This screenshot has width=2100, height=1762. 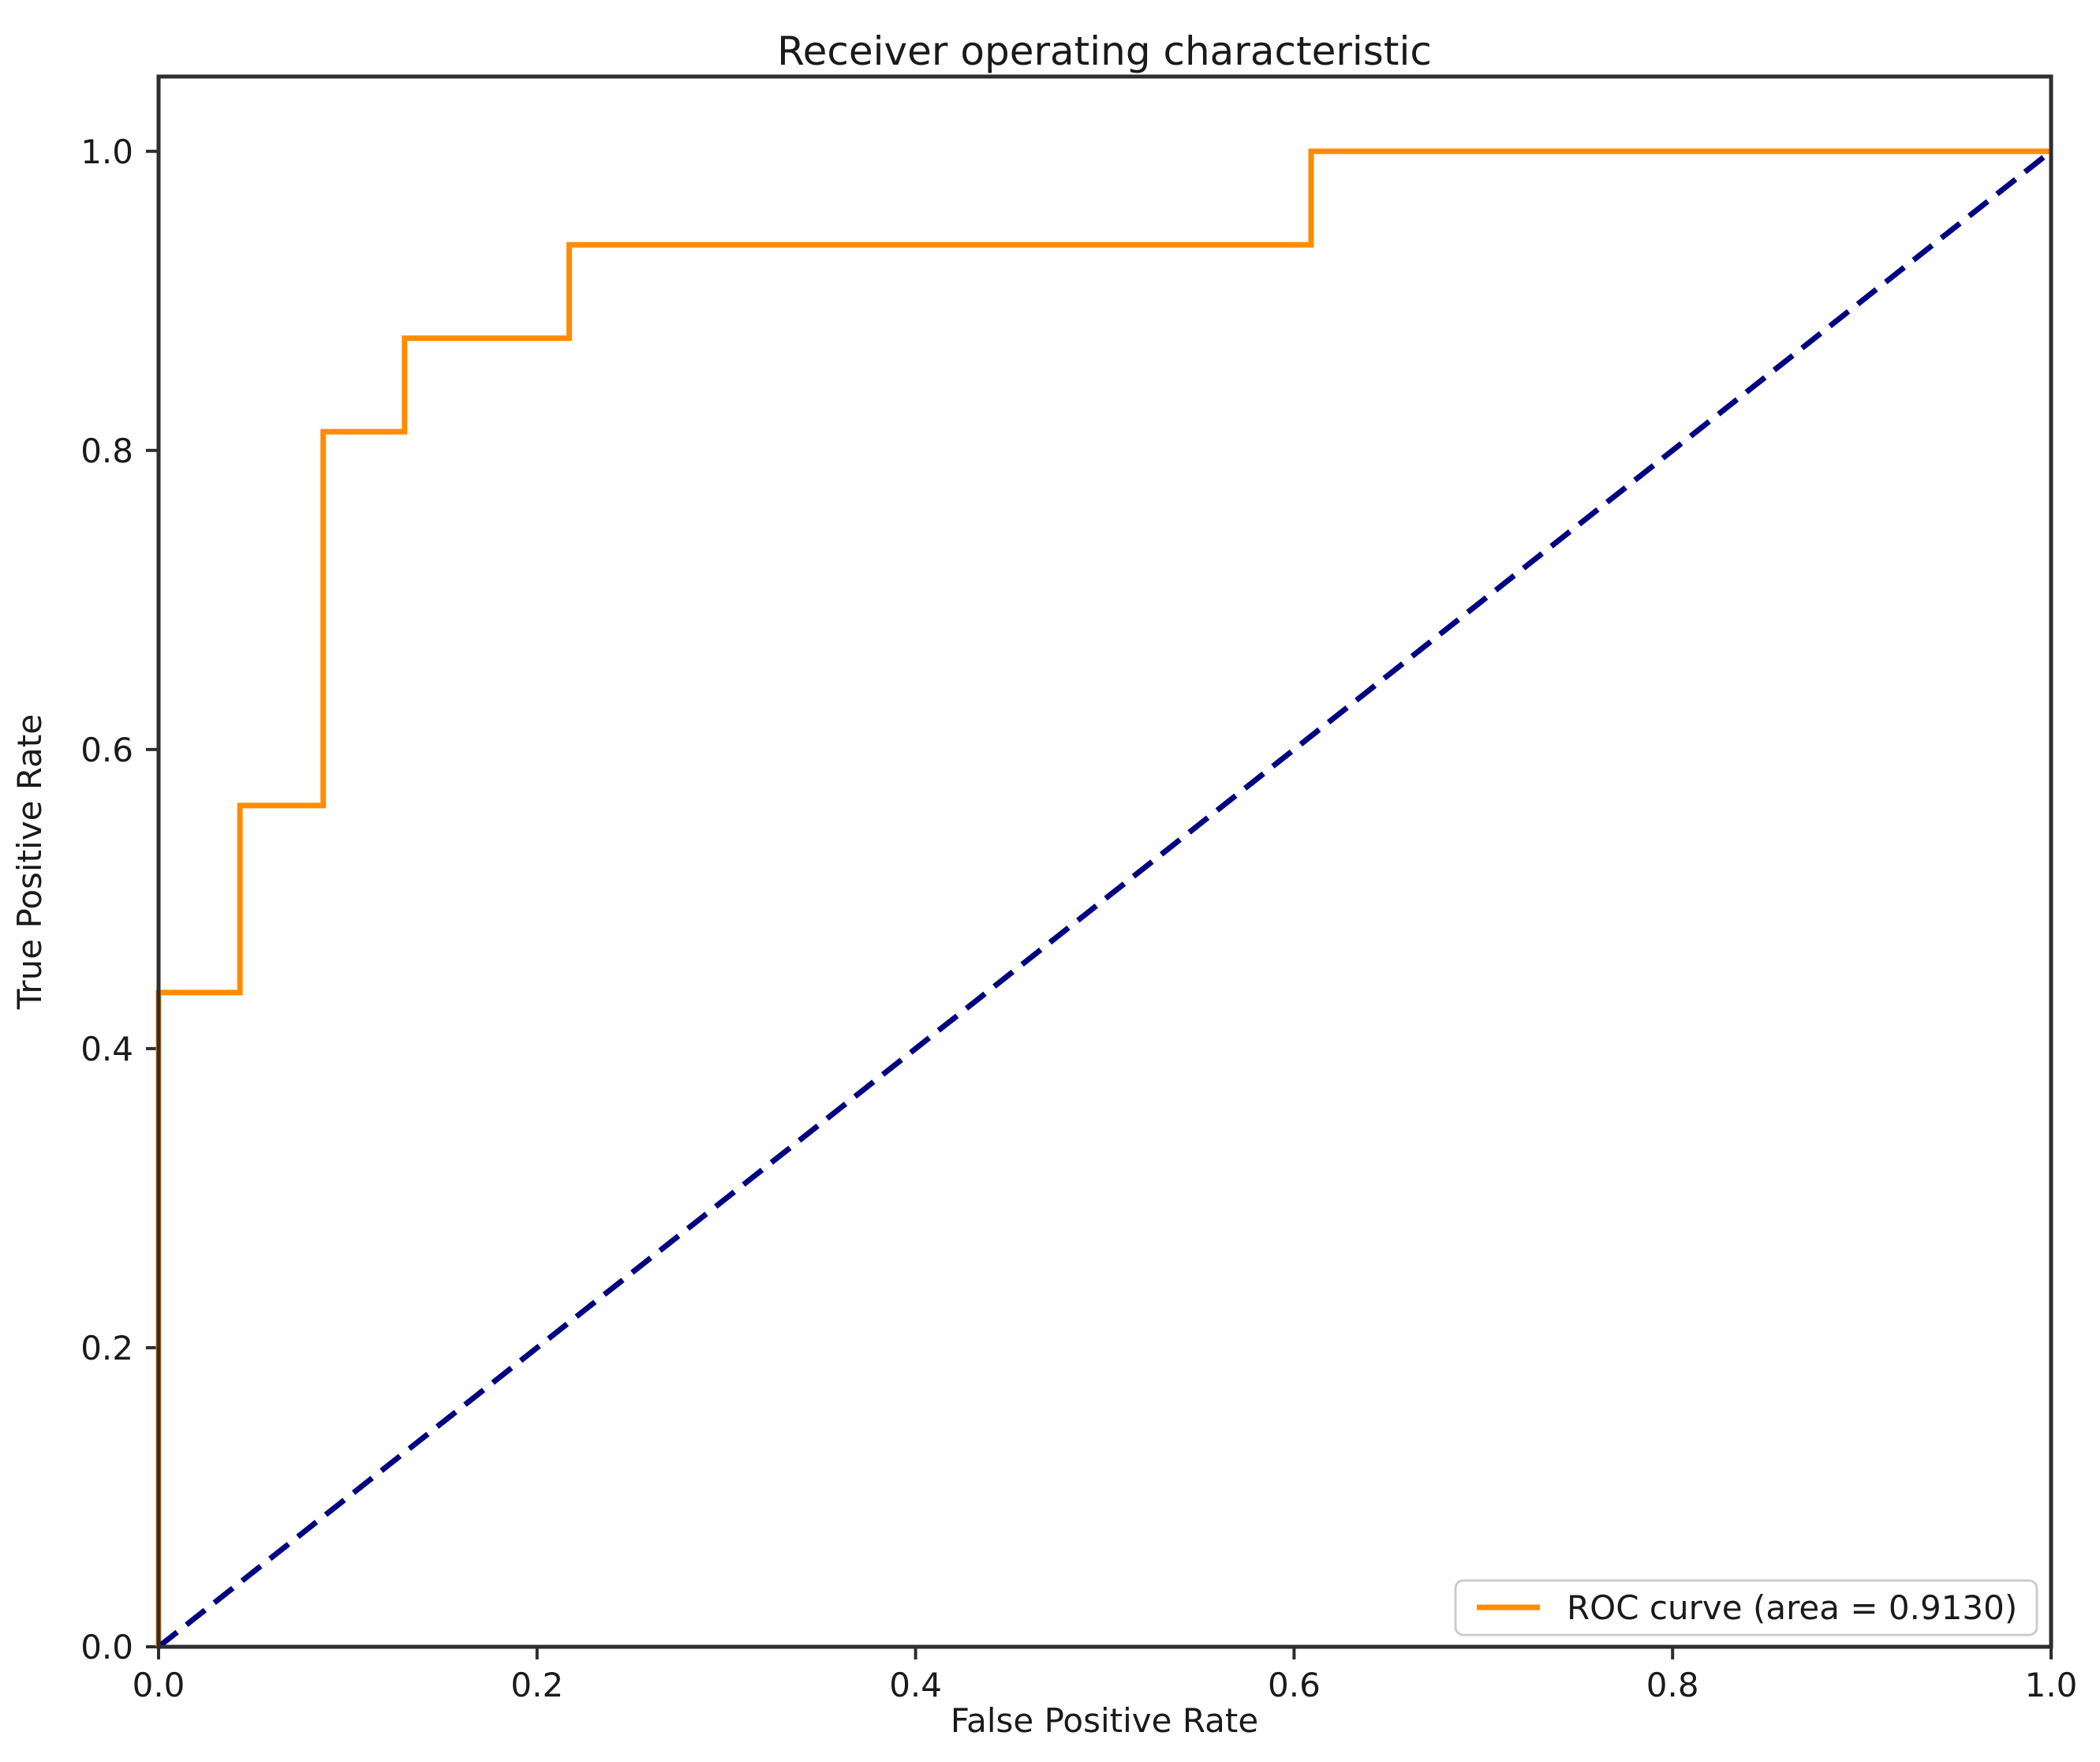 What do you see at coordinates (106, 750) in the screenshot?
I see `y-tick-label: 0.6` at bounding box center [106, 750].